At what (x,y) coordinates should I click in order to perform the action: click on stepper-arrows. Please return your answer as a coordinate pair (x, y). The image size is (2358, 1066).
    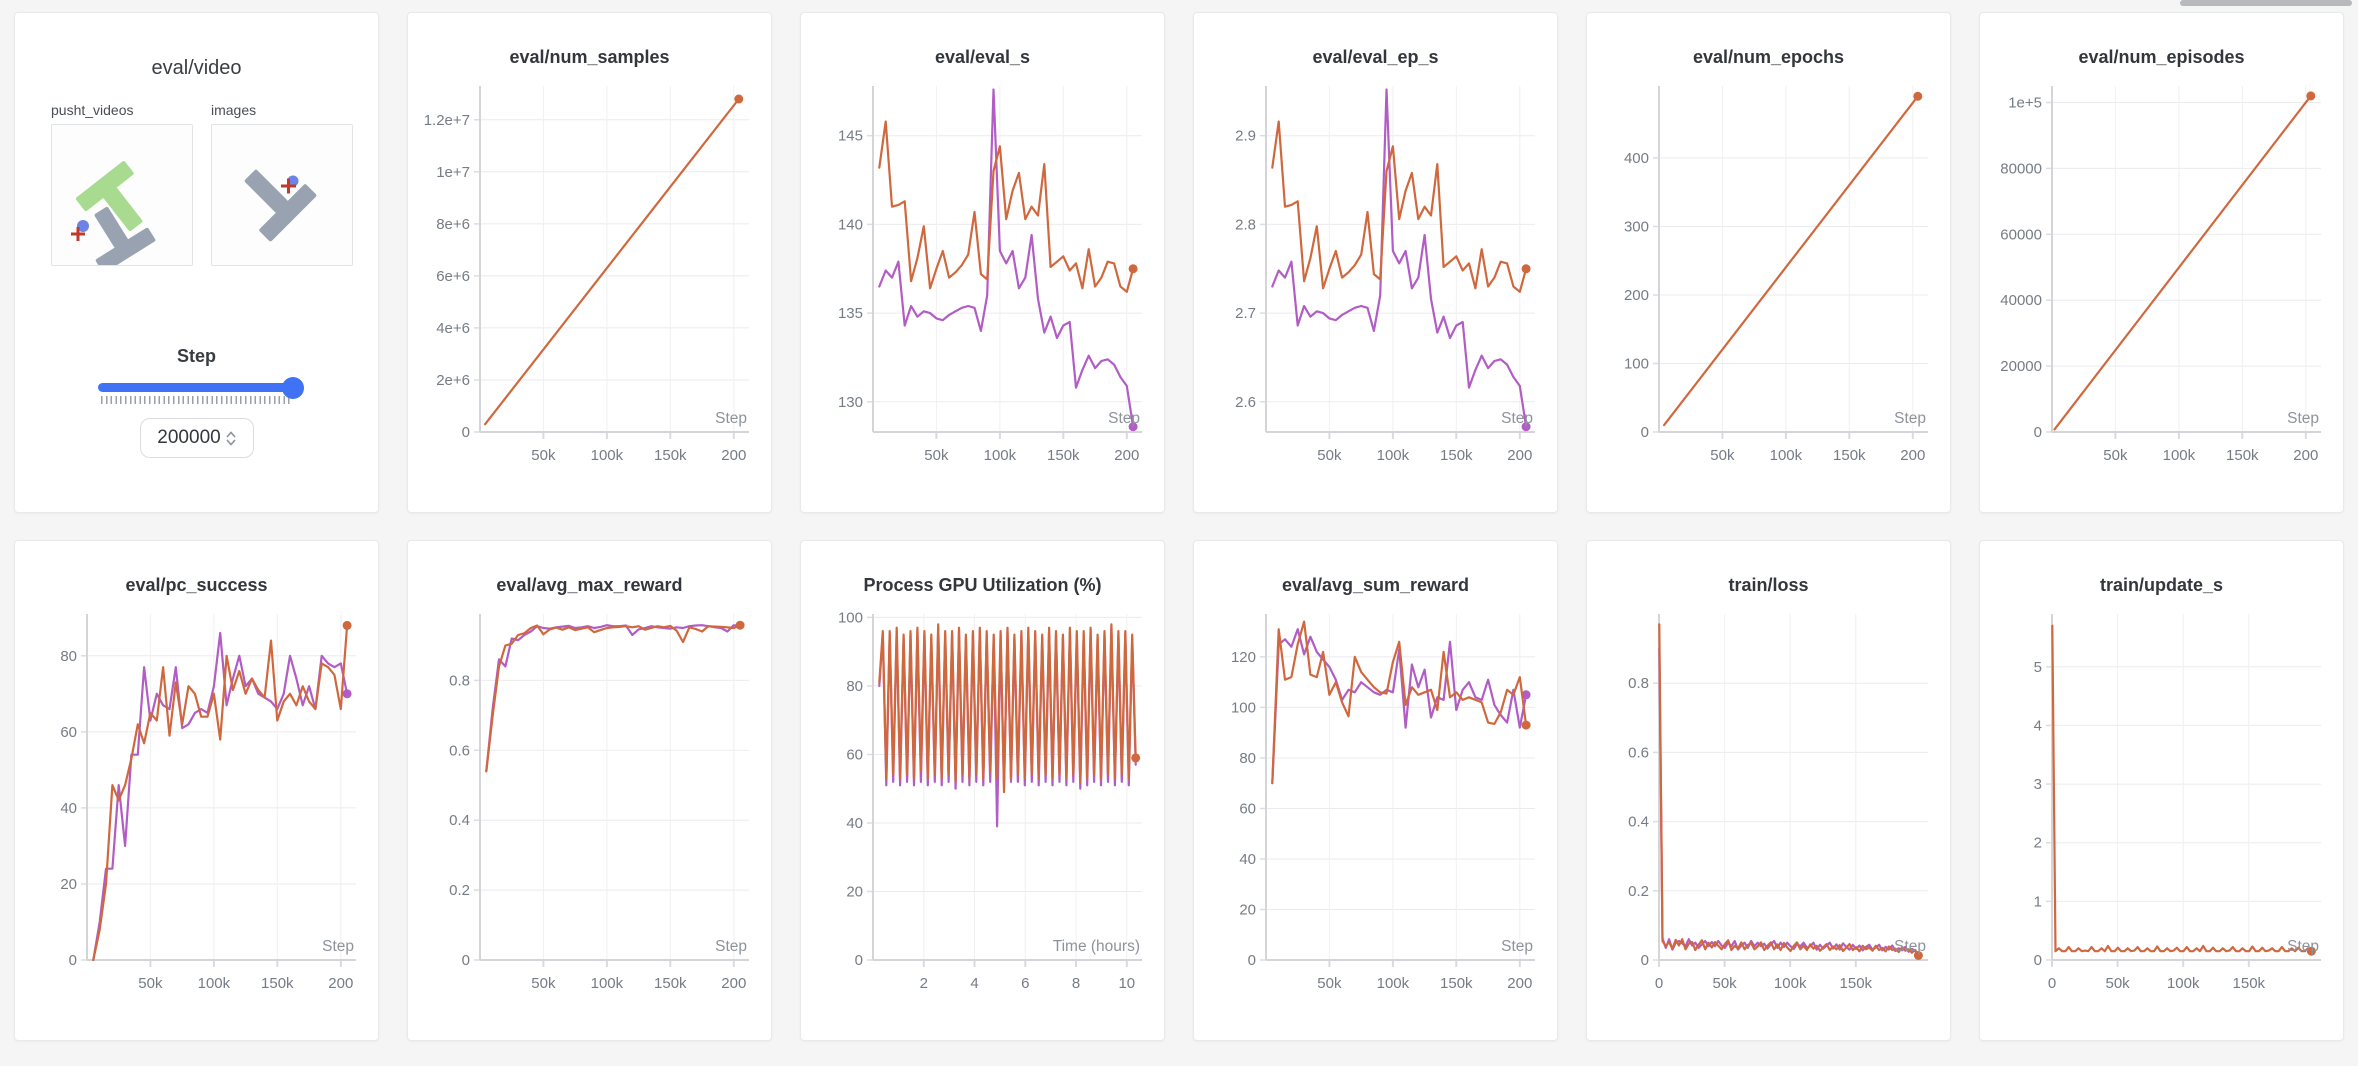
    Looking at the image, I should click on (231, 438).